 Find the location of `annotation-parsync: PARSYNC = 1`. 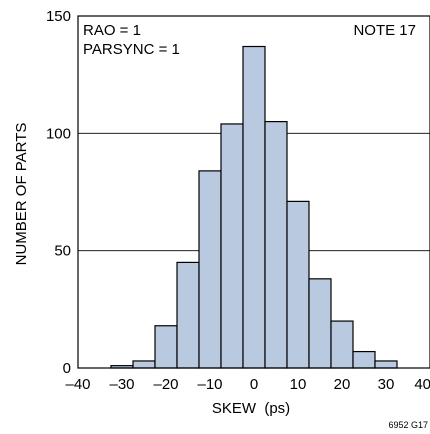

annotation-parsync: PARSYNC = 1 is located at coordinates (131, 49).